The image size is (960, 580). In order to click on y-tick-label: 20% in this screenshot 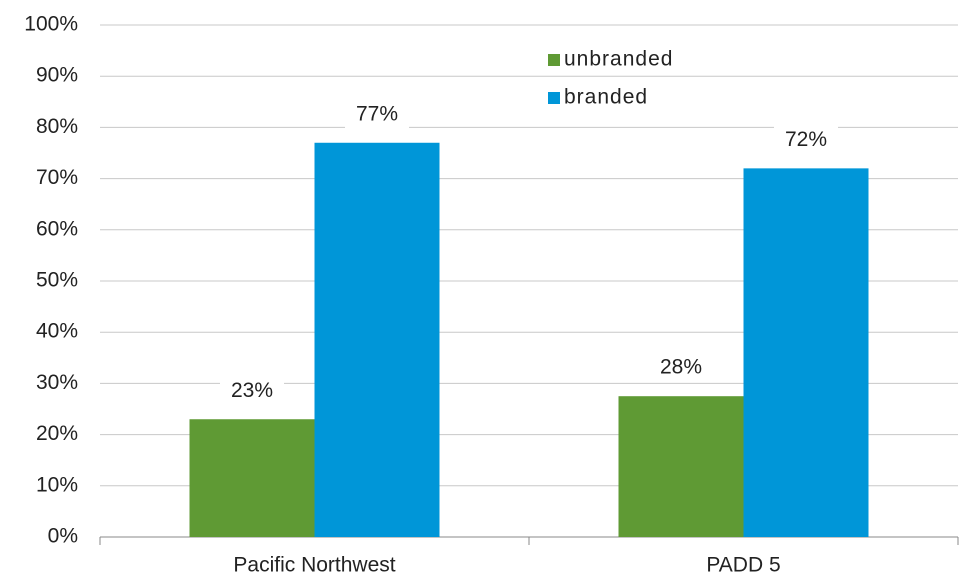, I will do `click(57, 433)`.